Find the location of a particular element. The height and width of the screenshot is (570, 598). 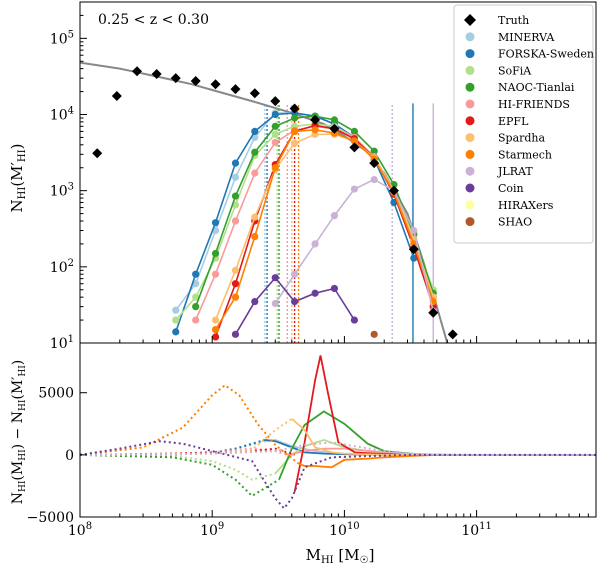

redshift-annotation: 0.25 < z < 0.30 is located at coordinates (153, 20).